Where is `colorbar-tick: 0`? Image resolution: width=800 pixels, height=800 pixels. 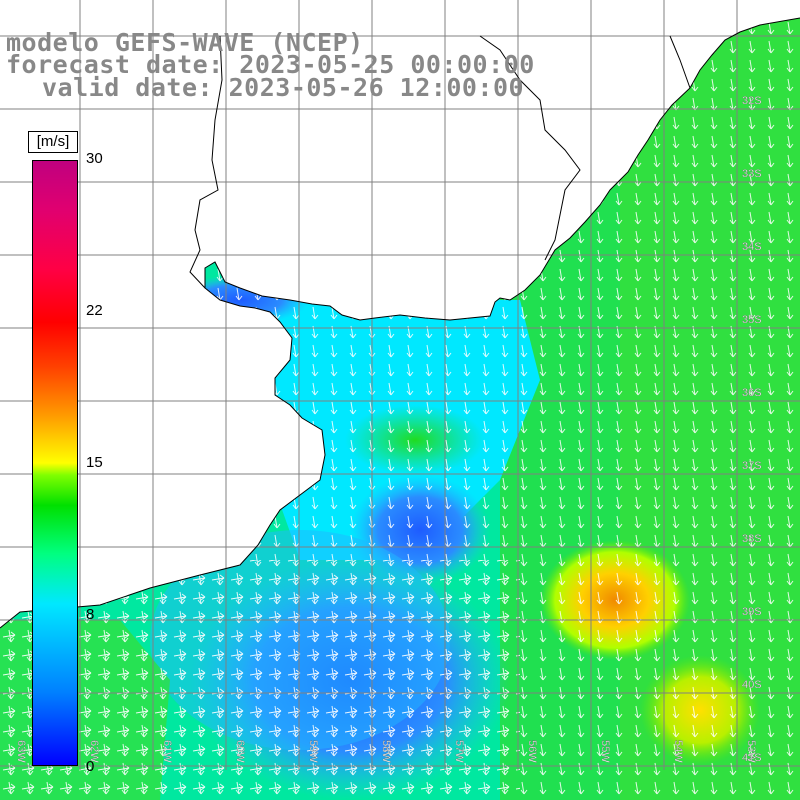
colorbar-tick: 0 is located at coordinates (90, 766).